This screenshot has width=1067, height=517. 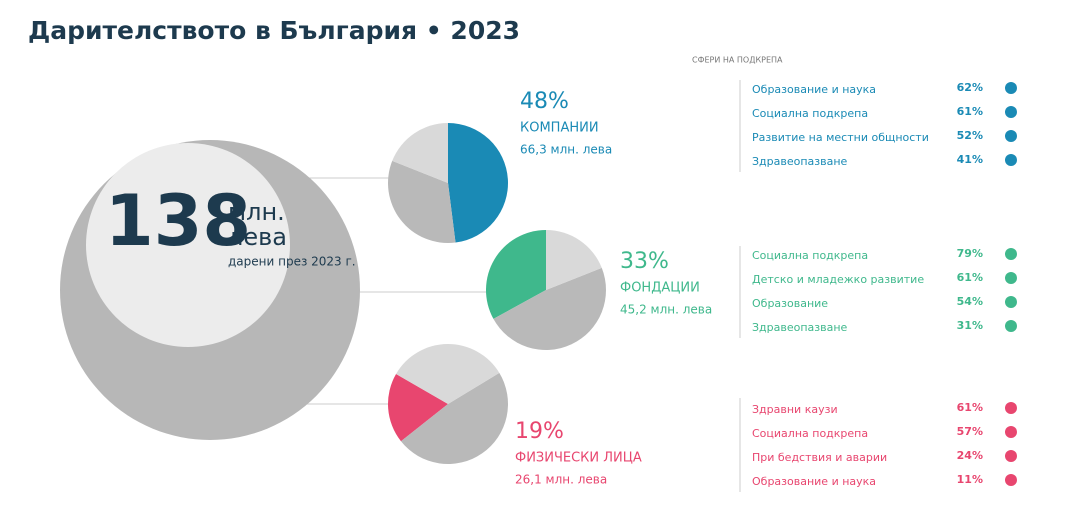 What do you see at coordinates (970, 479) in the screenshot?
I see `area-pct: 11%` at bounding box center [970, 479].